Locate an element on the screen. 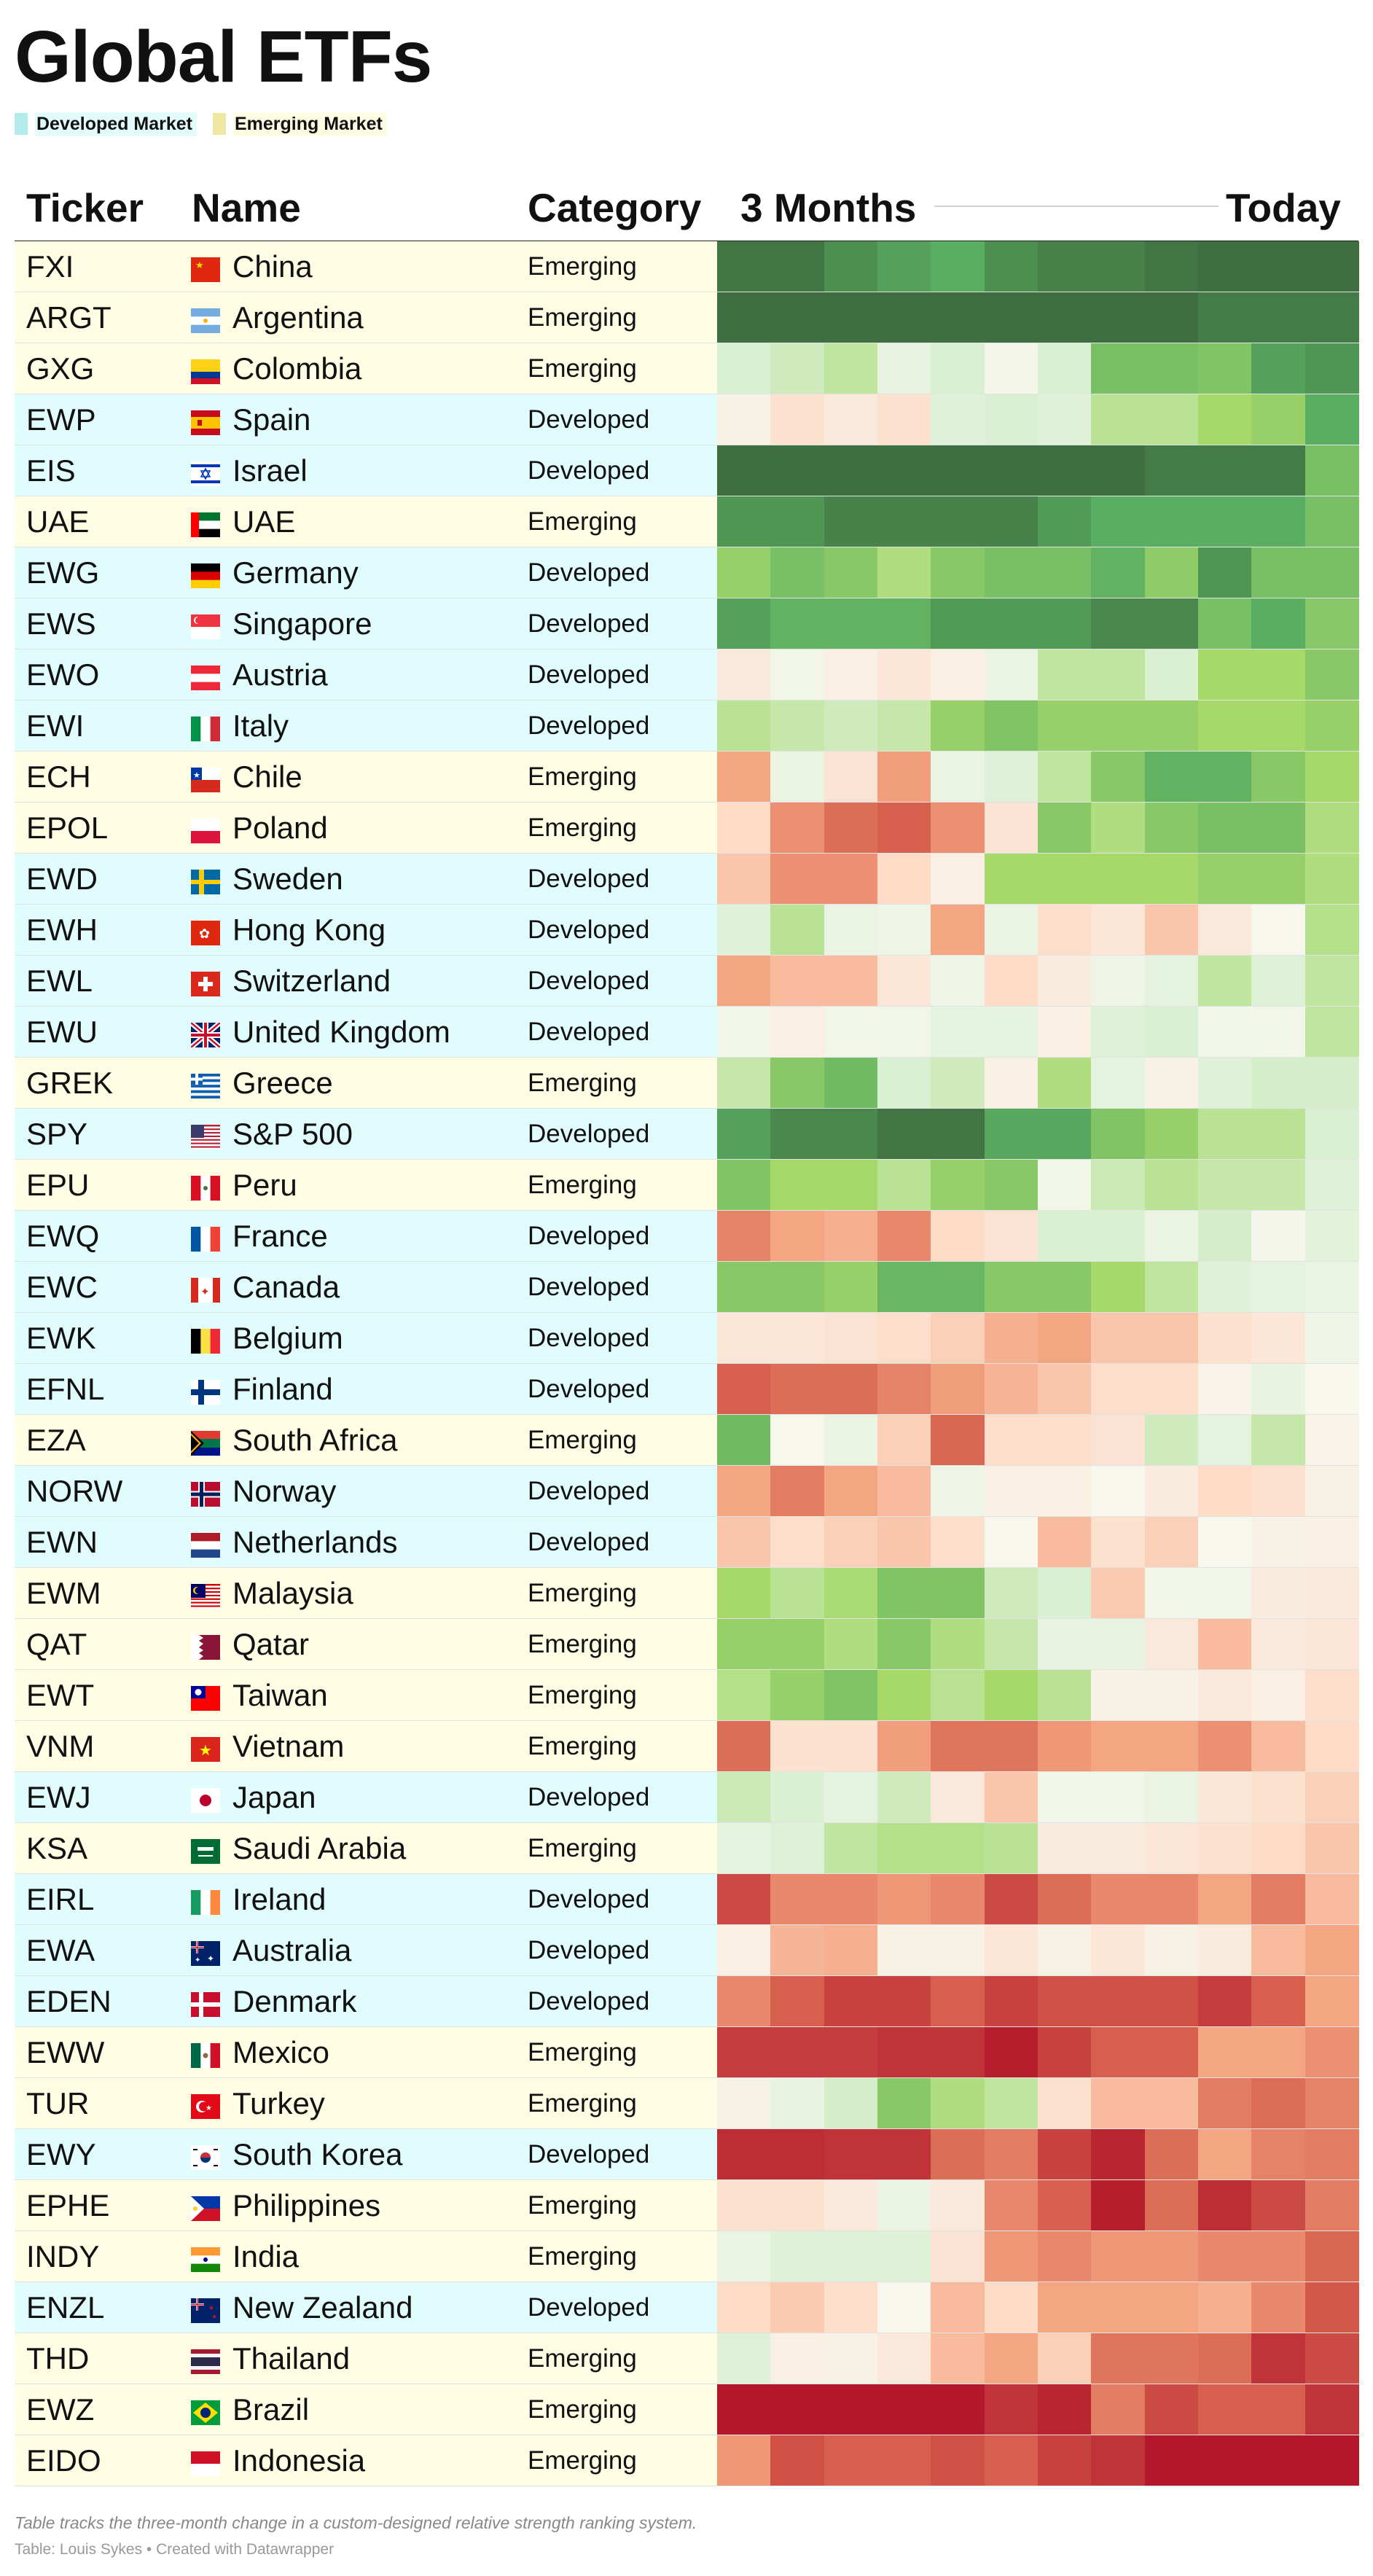 Image resolution: width=1373 pixels, height=2576 pixels. flag-icon-tr: ★ is located at coordinates (205, 2105).